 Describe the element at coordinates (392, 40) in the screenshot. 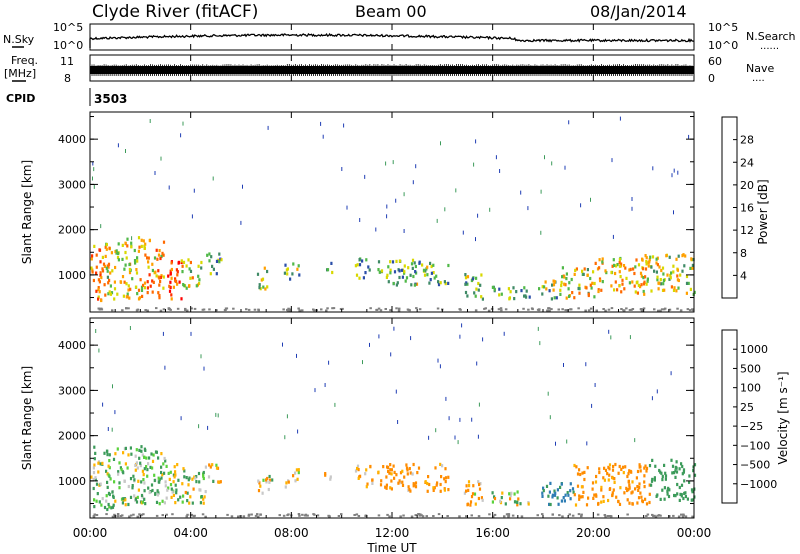

I see `noise-line` at that location.